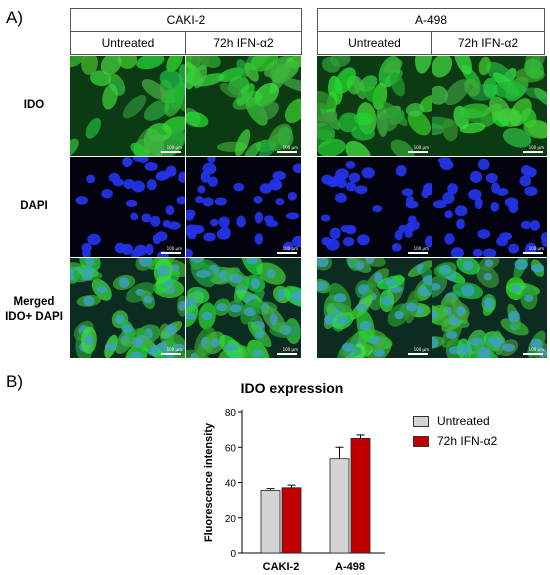 This screenshot has height=575, width=550. What do you see at coordinates (34, 309) in the screenshot?
I see `row-label-merged: Merged IDO+ DAPI` at bounding box center [34, 309].